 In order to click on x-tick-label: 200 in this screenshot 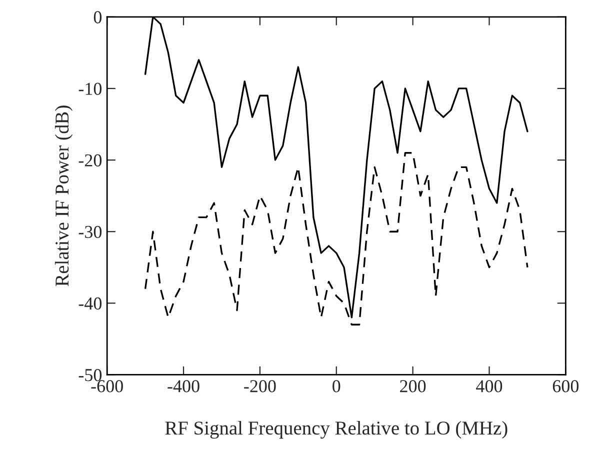, I will do `click(413, 386)`.